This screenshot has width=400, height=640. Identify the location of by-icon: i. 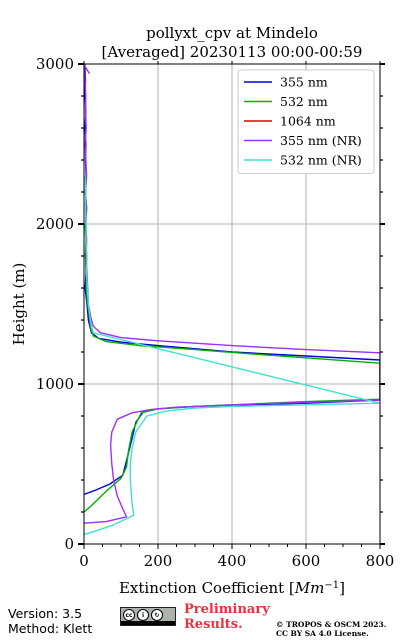
(143, 615).